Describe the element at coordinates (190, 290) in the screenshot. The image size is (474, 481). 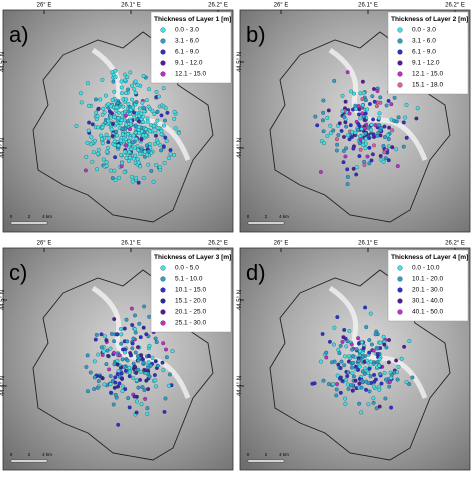
I see `legend-label: 10.1 - 15.0` at that location.